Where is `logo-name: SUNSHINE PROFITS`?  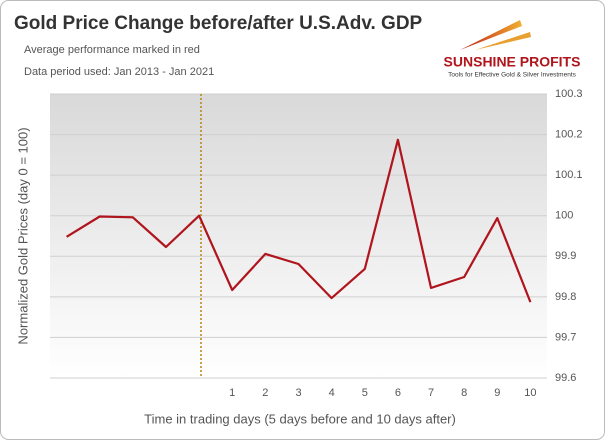
logo-name: SUNSHINE PROFITS is located at coordinates (512, 62).